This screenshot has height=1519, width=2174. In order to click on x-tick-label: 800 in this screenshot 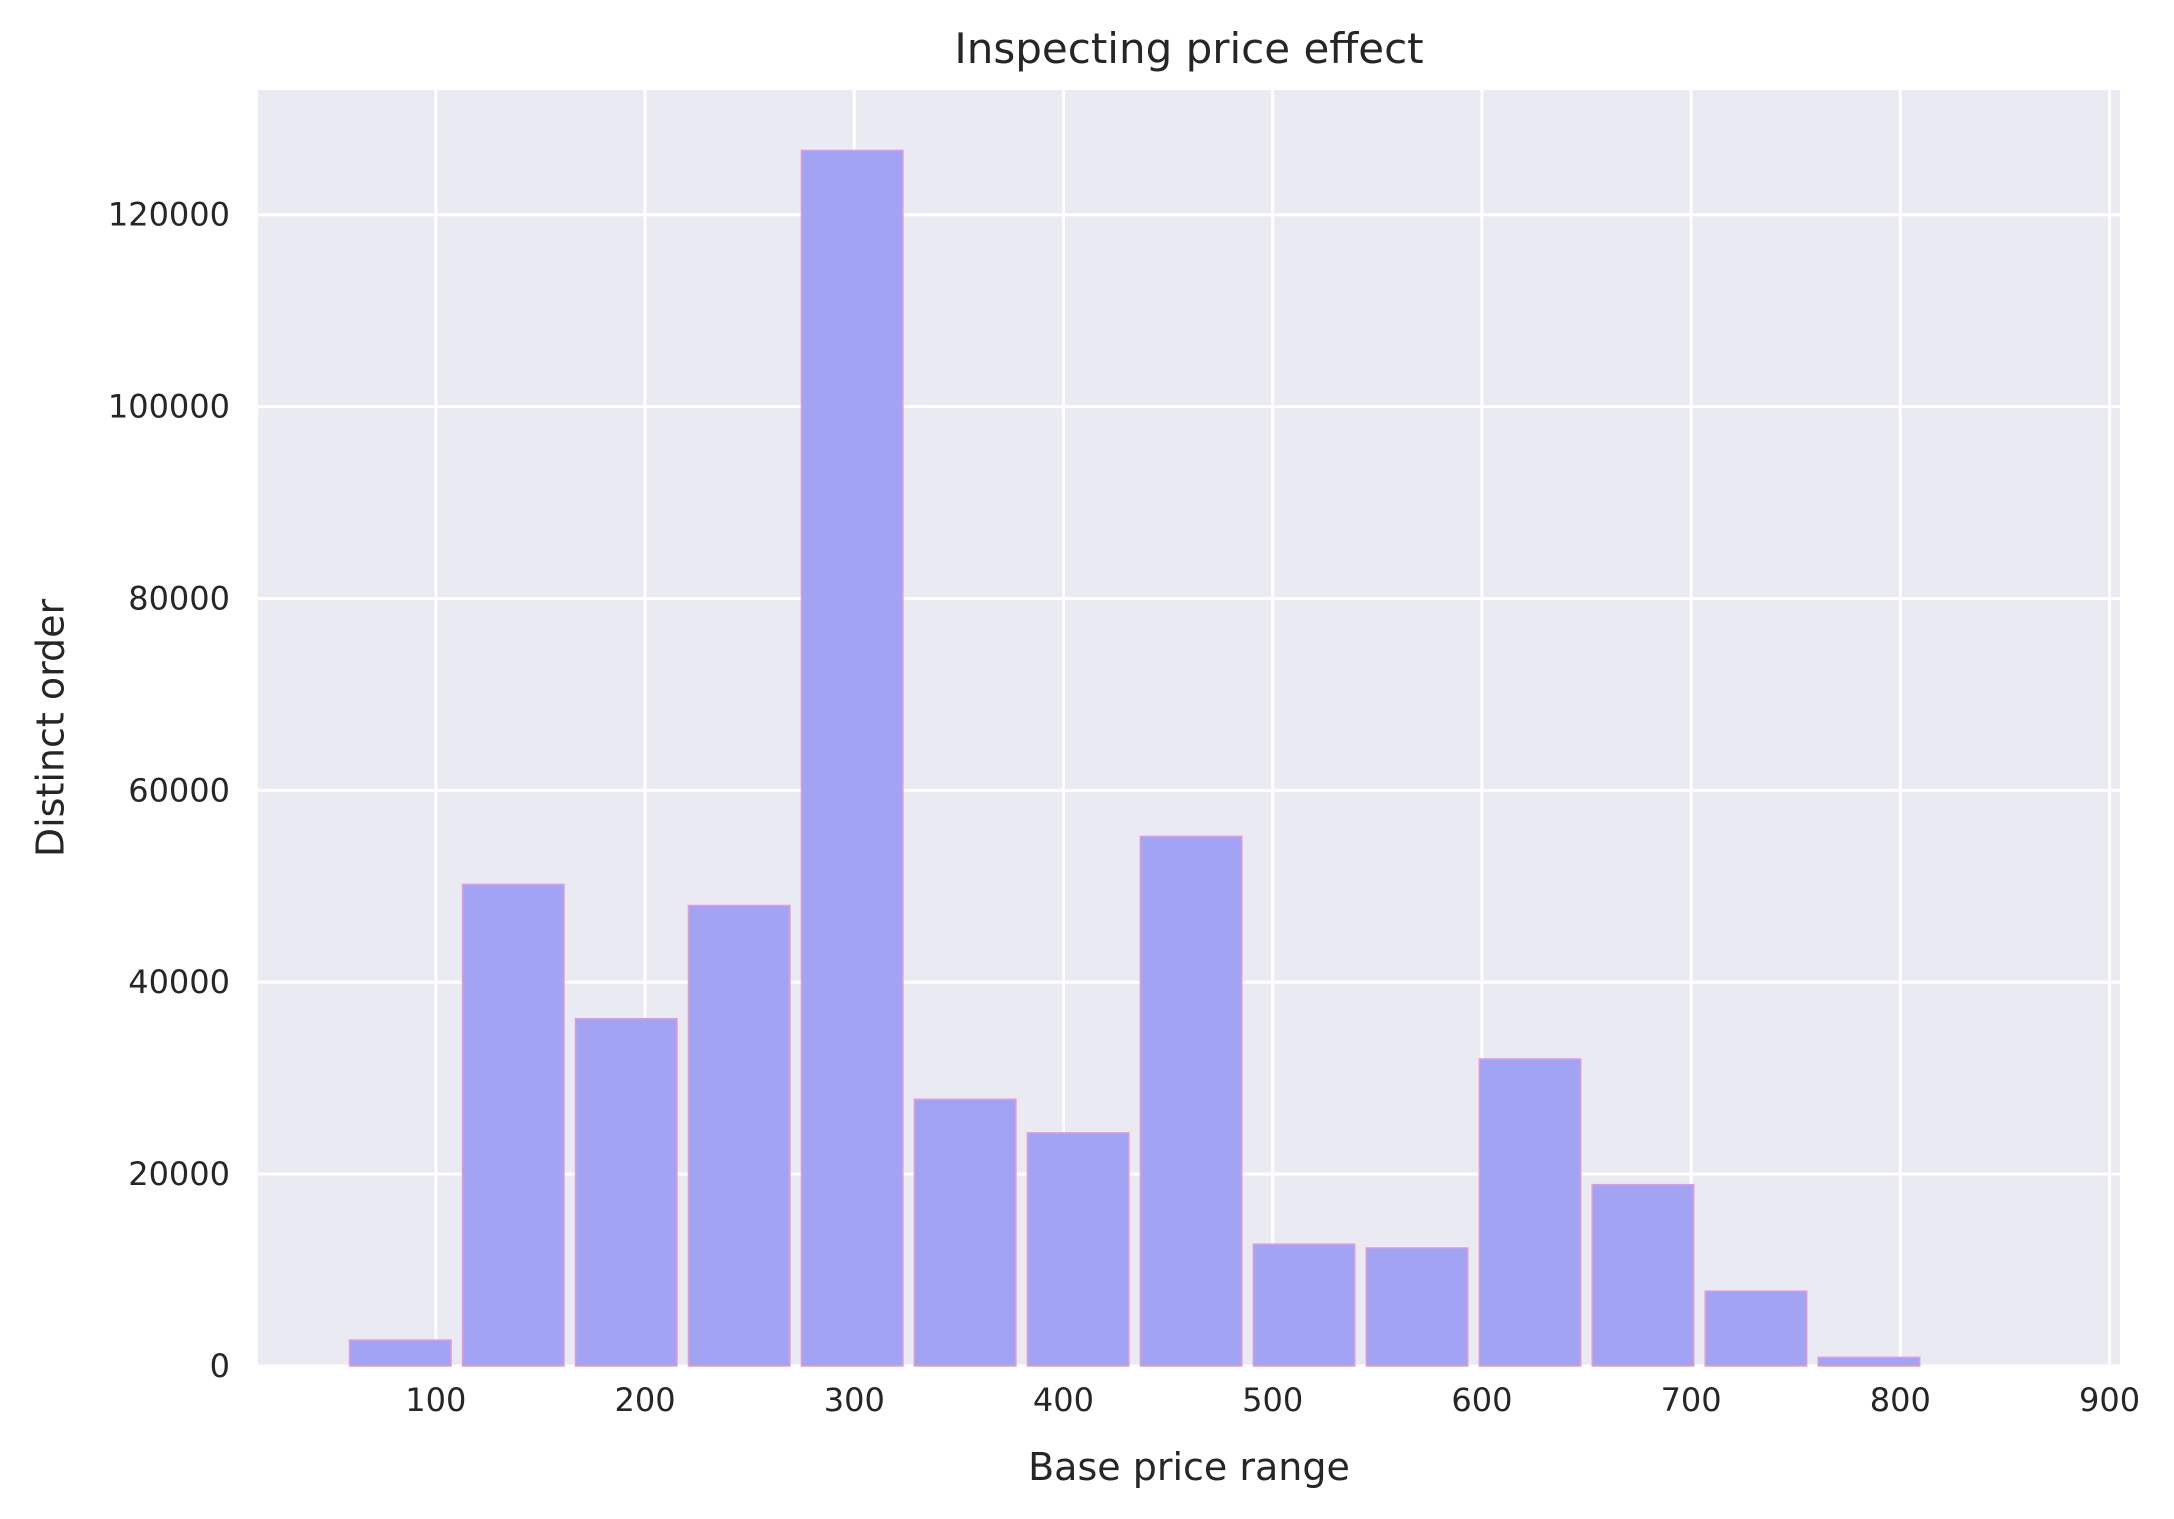, I will do `click(1900, 1400)`.